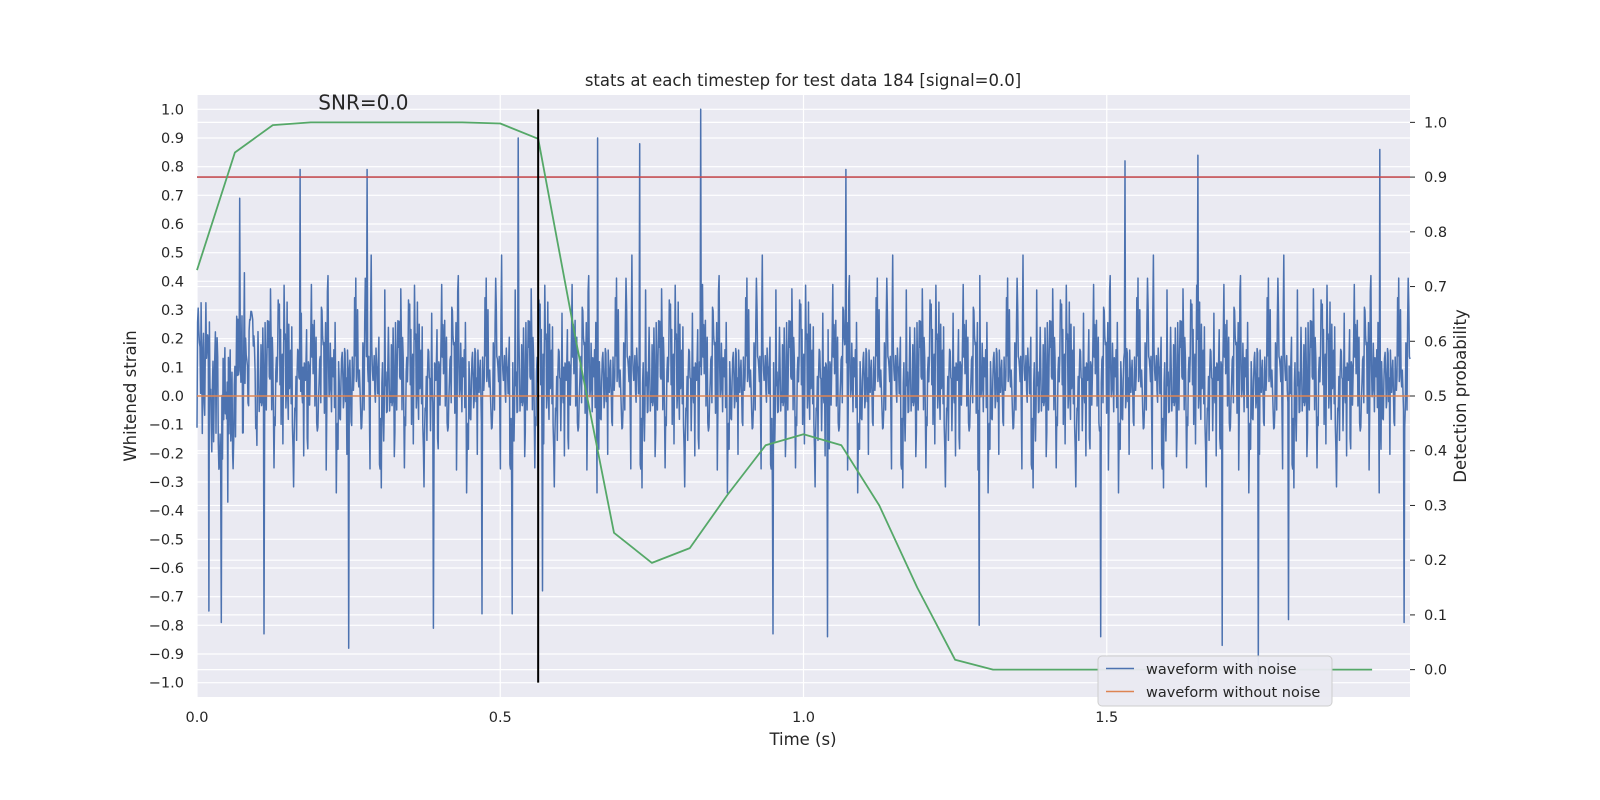 The height and width of the screenshot is (800, 1600). Describe the element at coordinates (172, 368) in the screenshot. I see `y-left-tick-label: 0.1` at that location.